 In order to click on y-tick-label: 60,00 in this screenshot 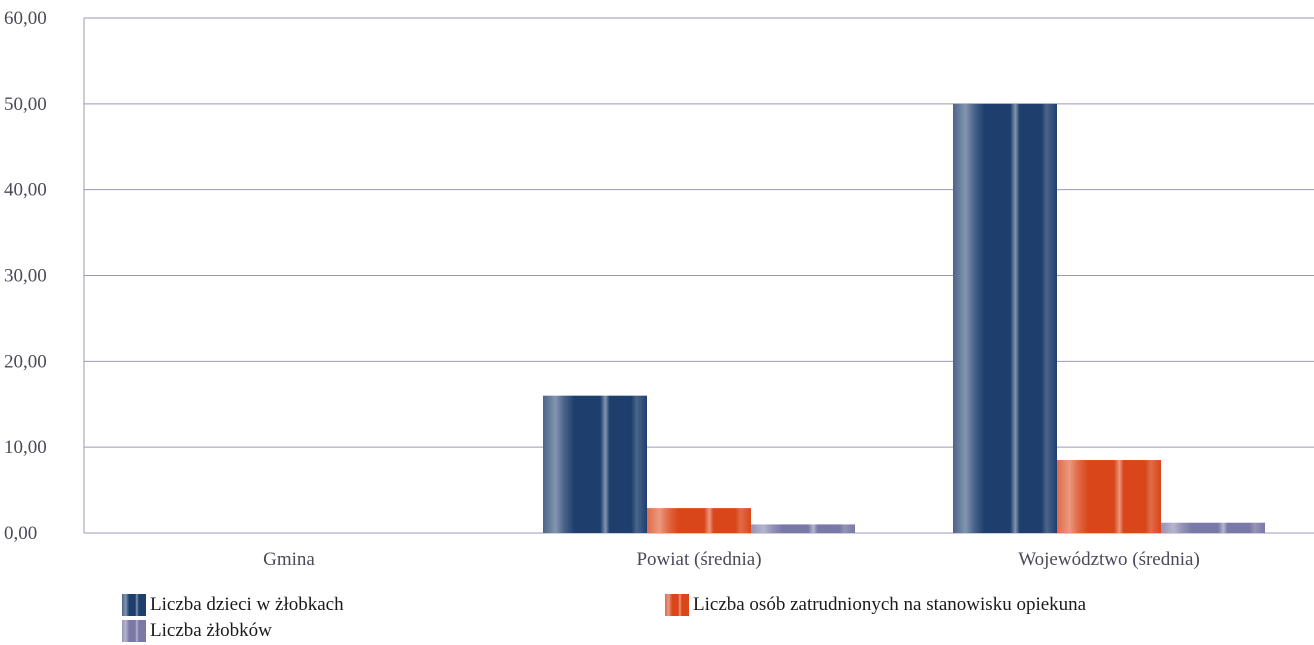, I will do `click(25, 18)`.